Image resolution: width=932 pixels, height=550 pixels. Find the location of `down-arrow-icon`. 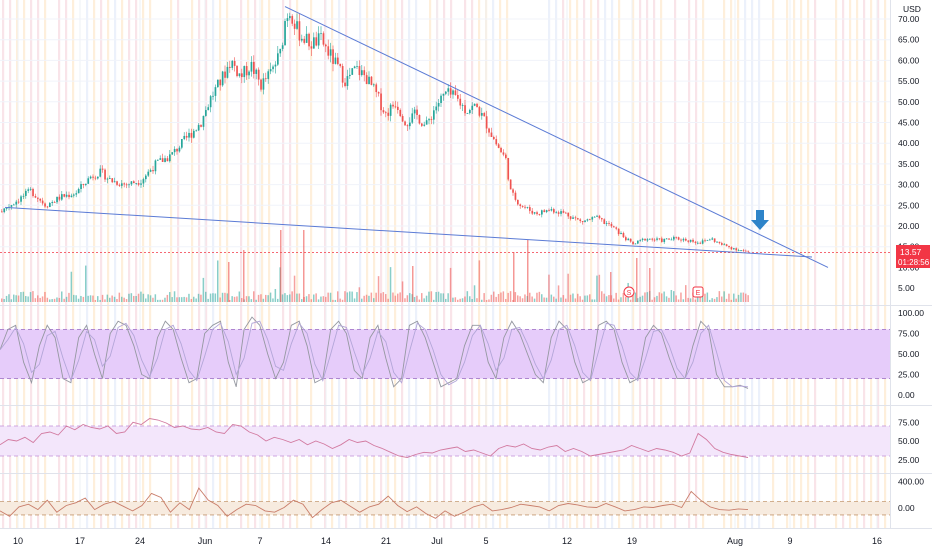

down-arrow-icon is located at coordinates (760, 220).